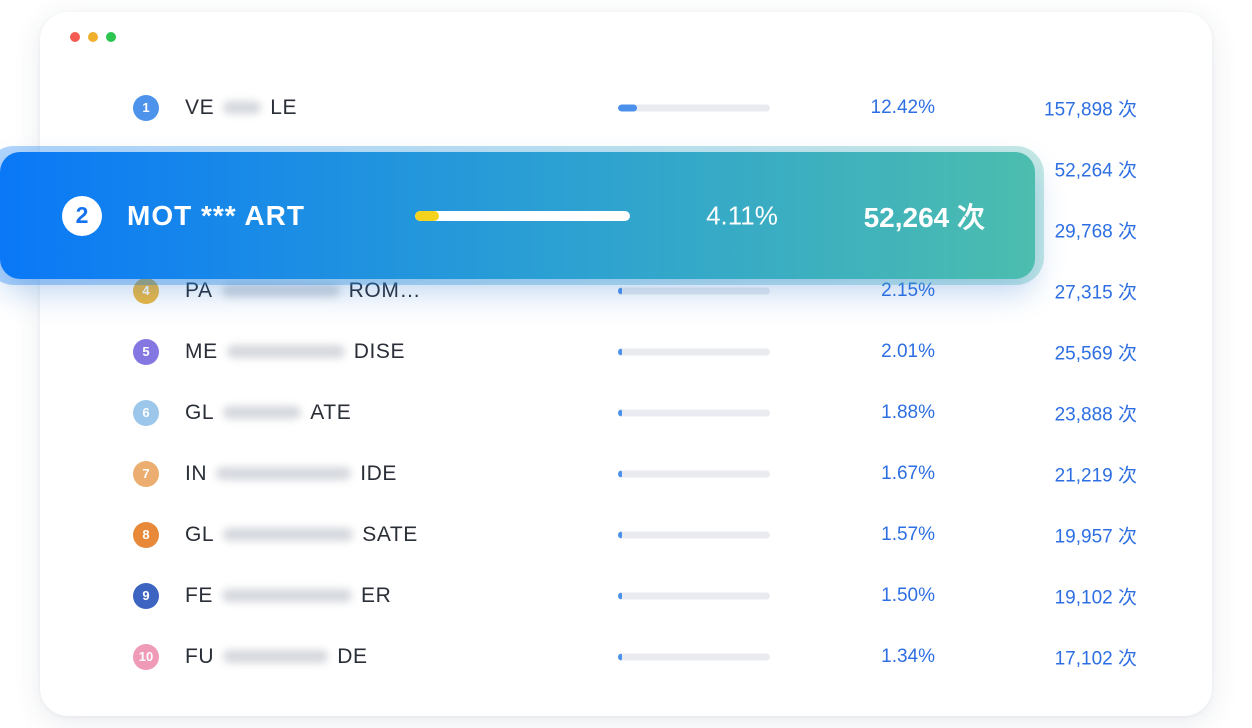 This screenshot has height=728, width=1252. Describe the element at coordinates (1095, 658) in the screenshot. I see `count-value: 17,102 次` at that location.